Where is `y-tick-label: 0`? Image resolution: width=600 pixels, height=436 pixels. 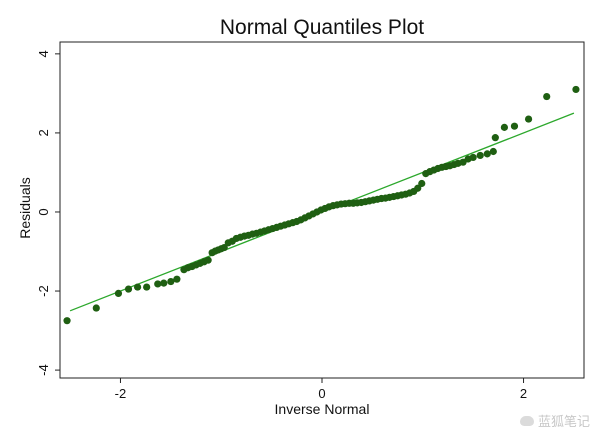 y-tick-label: 0 is located at coordinates (43, 211).